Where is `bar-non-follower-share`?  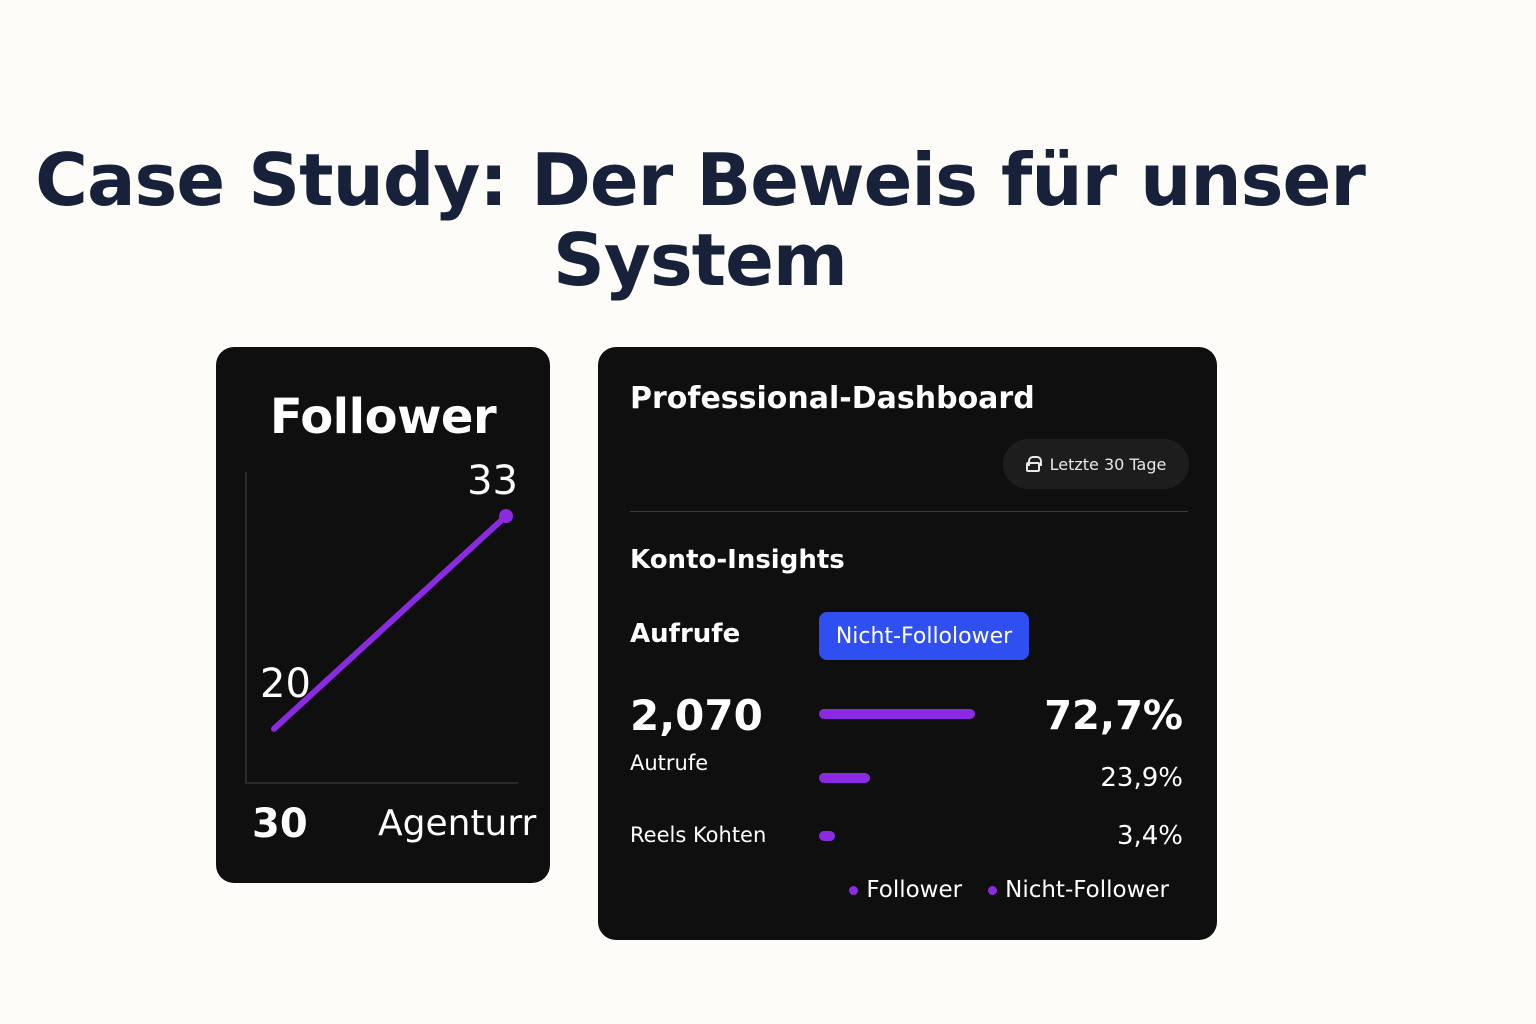
bar-non-follower-share is located at coordinates (897, 714).